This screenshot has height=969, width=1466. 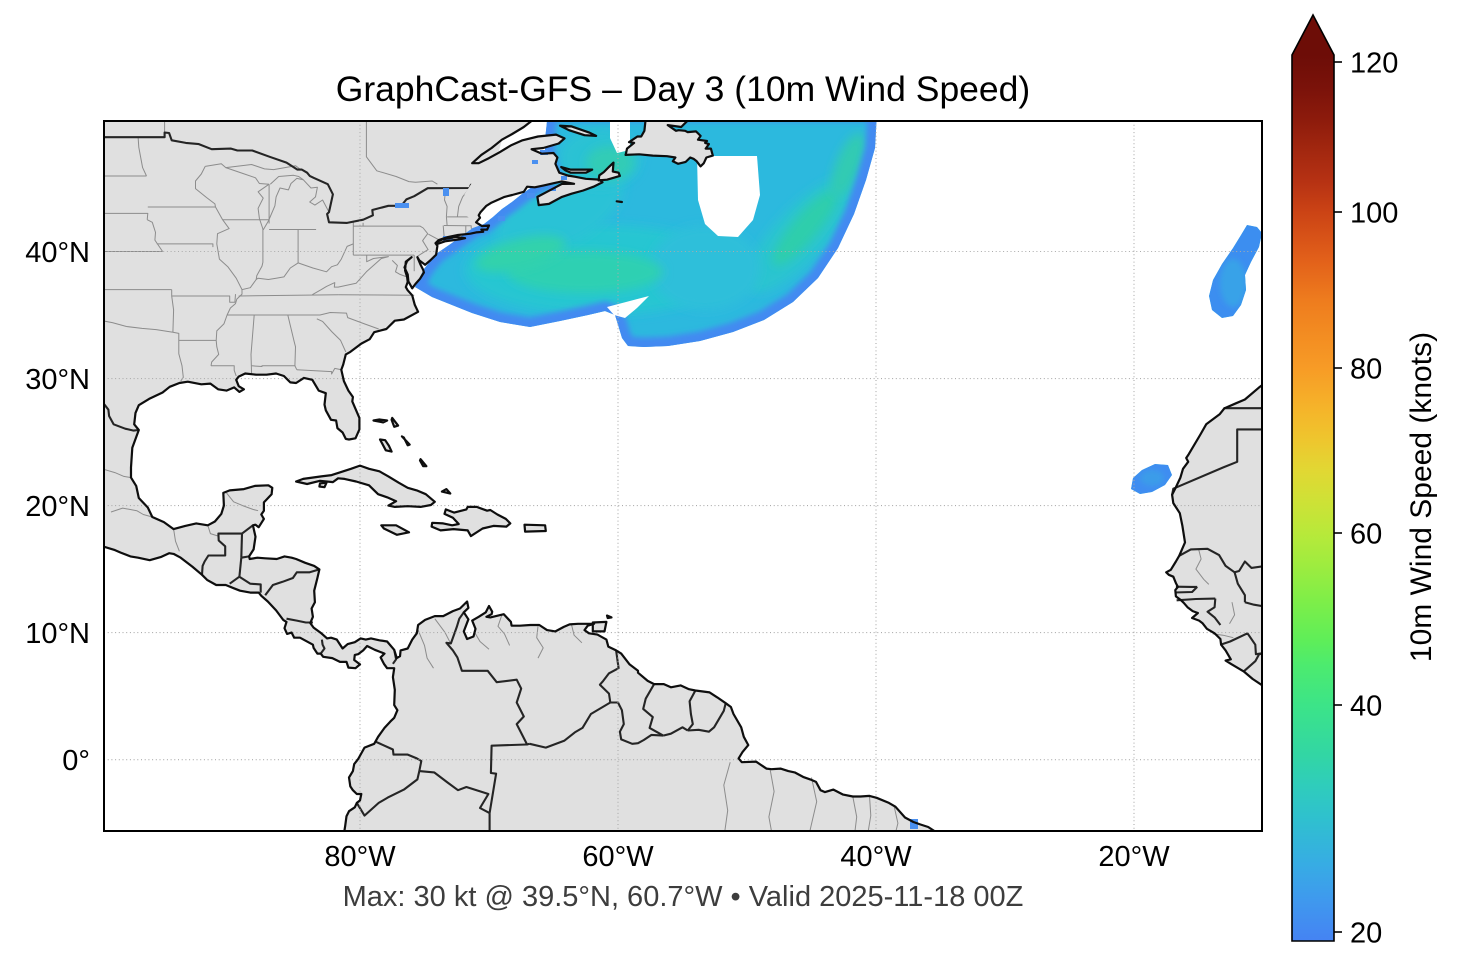 I want to click on svg-text: 10°N, so click(x=57, y=634).